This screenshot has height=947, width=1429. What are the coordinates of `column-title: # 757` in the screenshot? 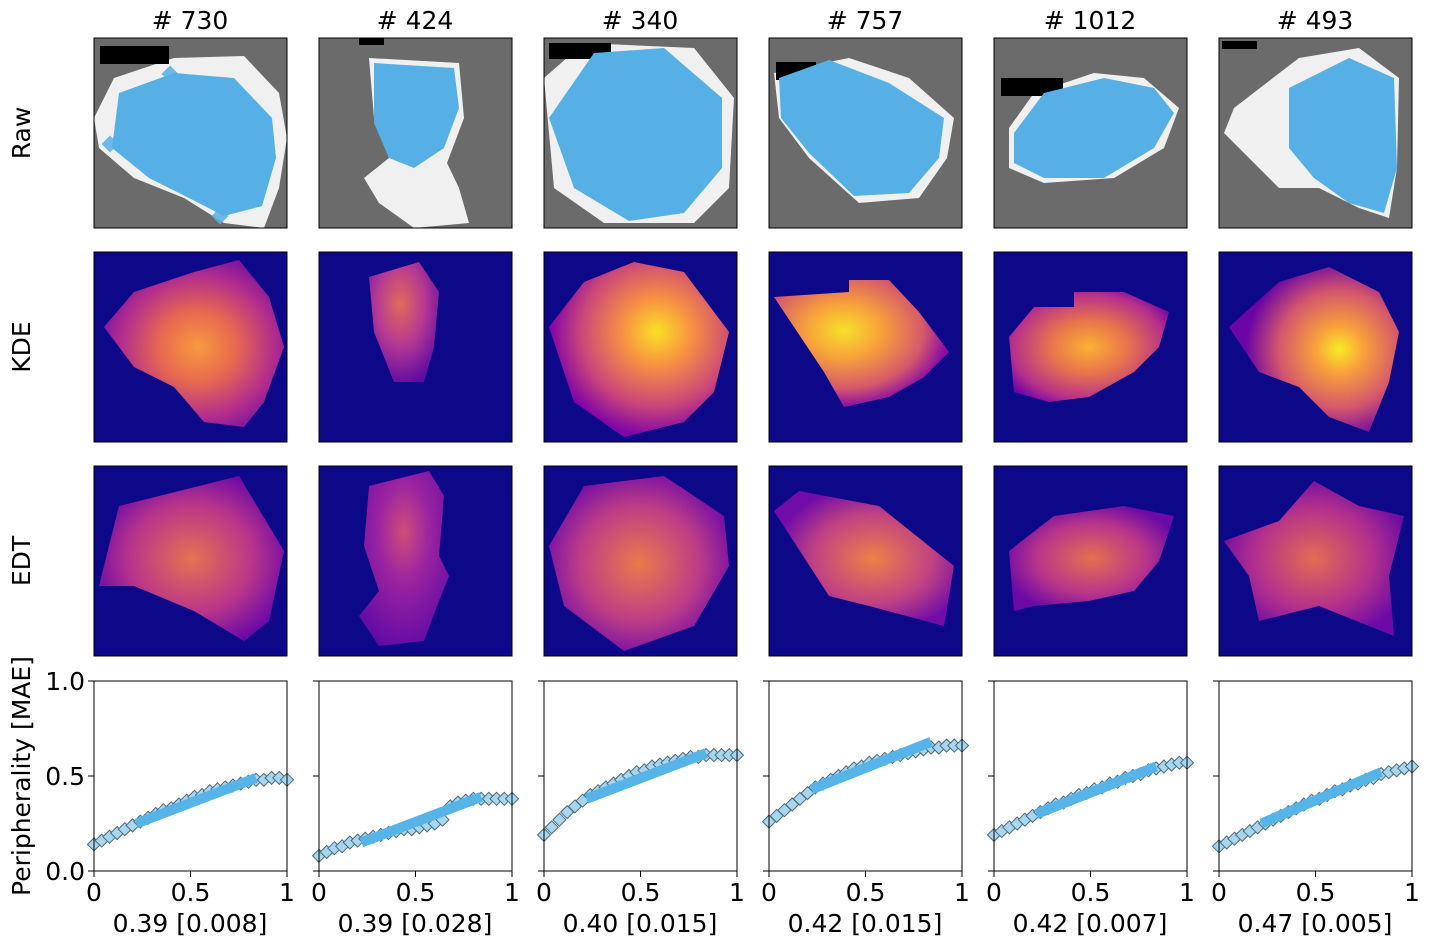 It's located at (865, 20).